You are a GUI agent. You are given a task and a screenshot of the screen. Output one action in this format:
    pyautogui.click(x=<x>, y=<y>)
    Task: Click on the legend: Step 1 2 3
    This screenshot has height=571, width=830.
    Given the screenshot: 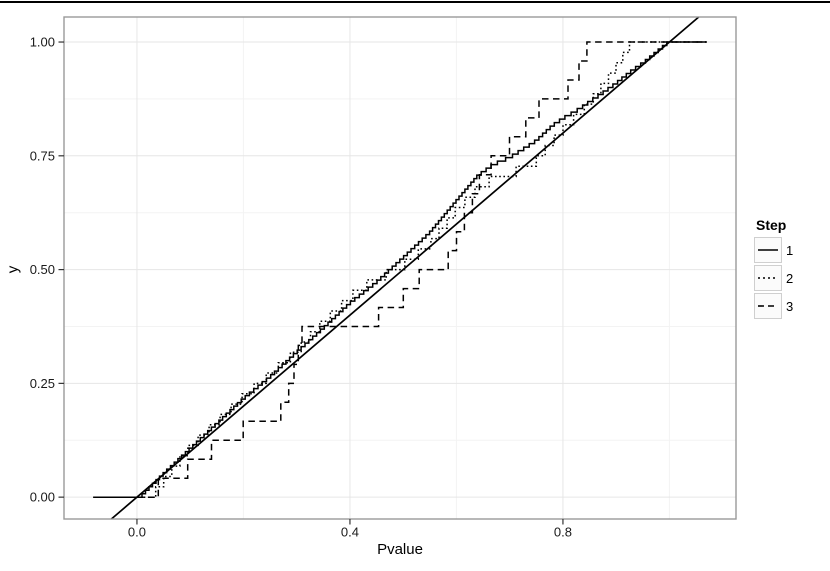 What is the action you would take?
    pyautogui.click(x=773, y=269)
    